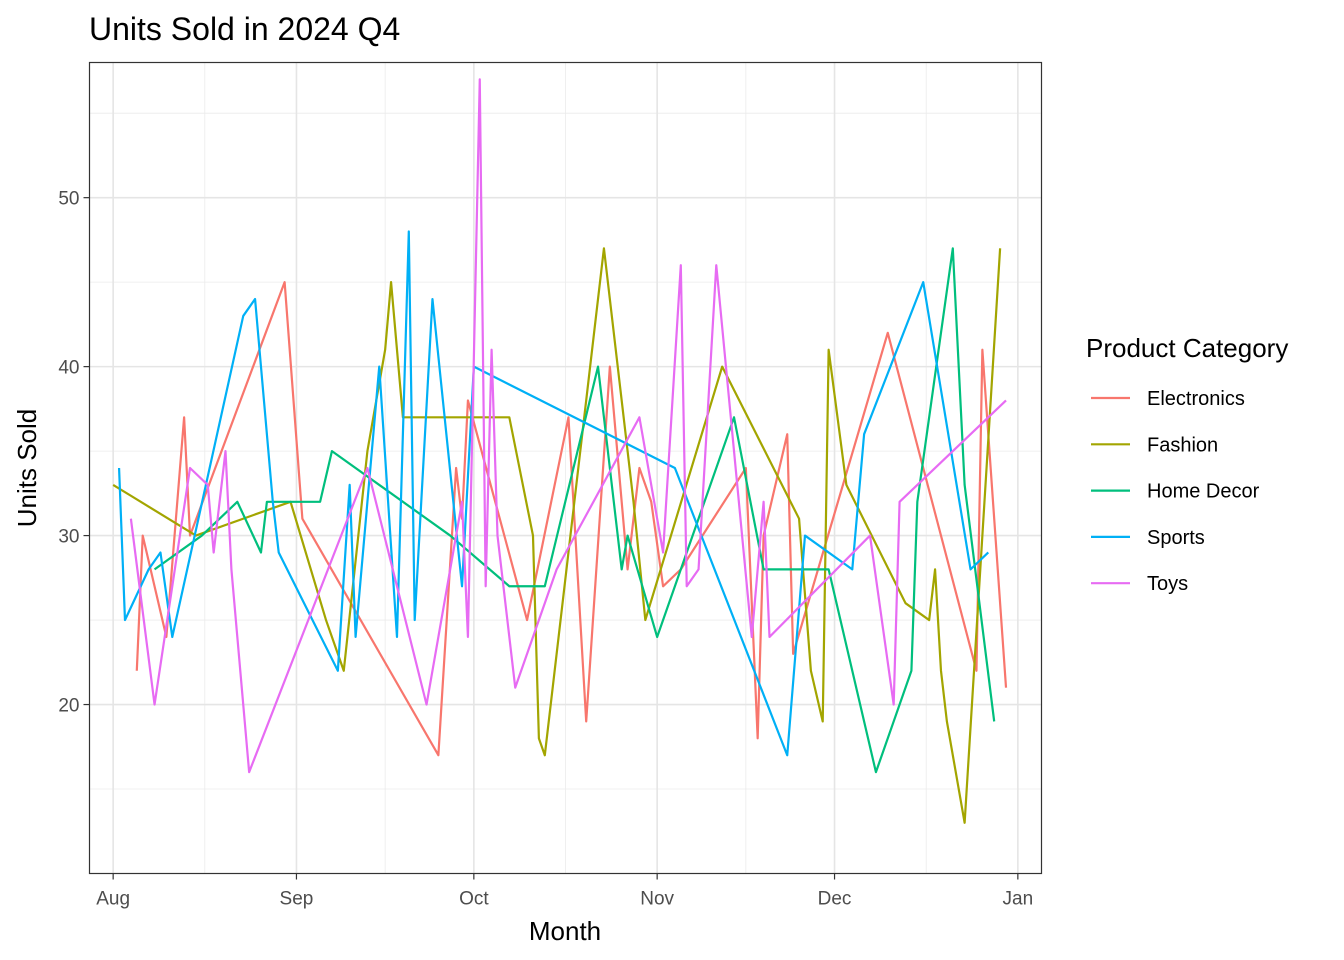  What do you see at coordinates (1018, 899) in the screenshot?
I see `x-tick-label: Jan` at bounding box center [1018, 899].